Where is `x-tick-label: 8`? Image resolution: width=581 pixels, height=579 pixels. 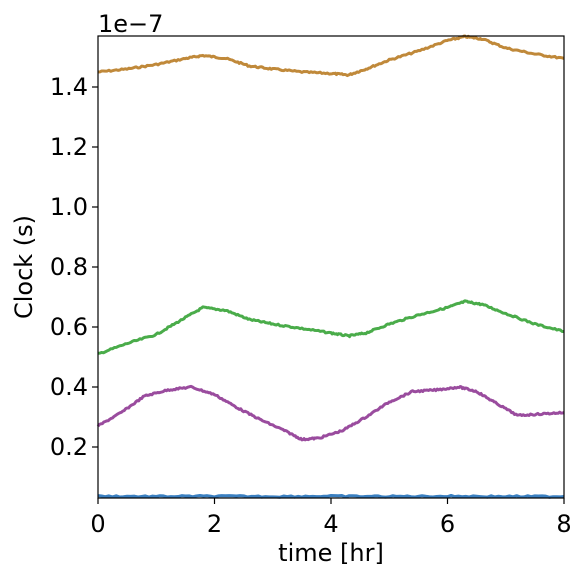
x-tick-label: 8 is located at coordinates (563, 524).